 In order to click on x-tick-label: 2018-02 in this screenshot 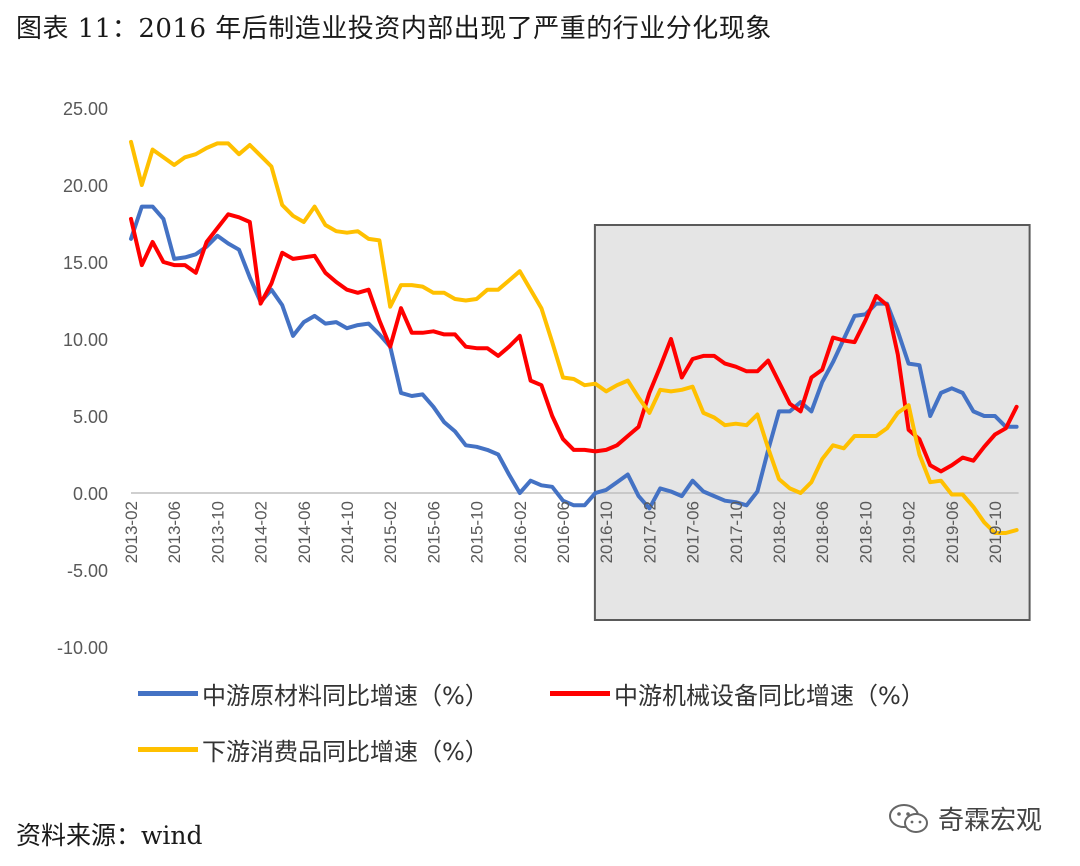, I will do `click(779, 532)`.